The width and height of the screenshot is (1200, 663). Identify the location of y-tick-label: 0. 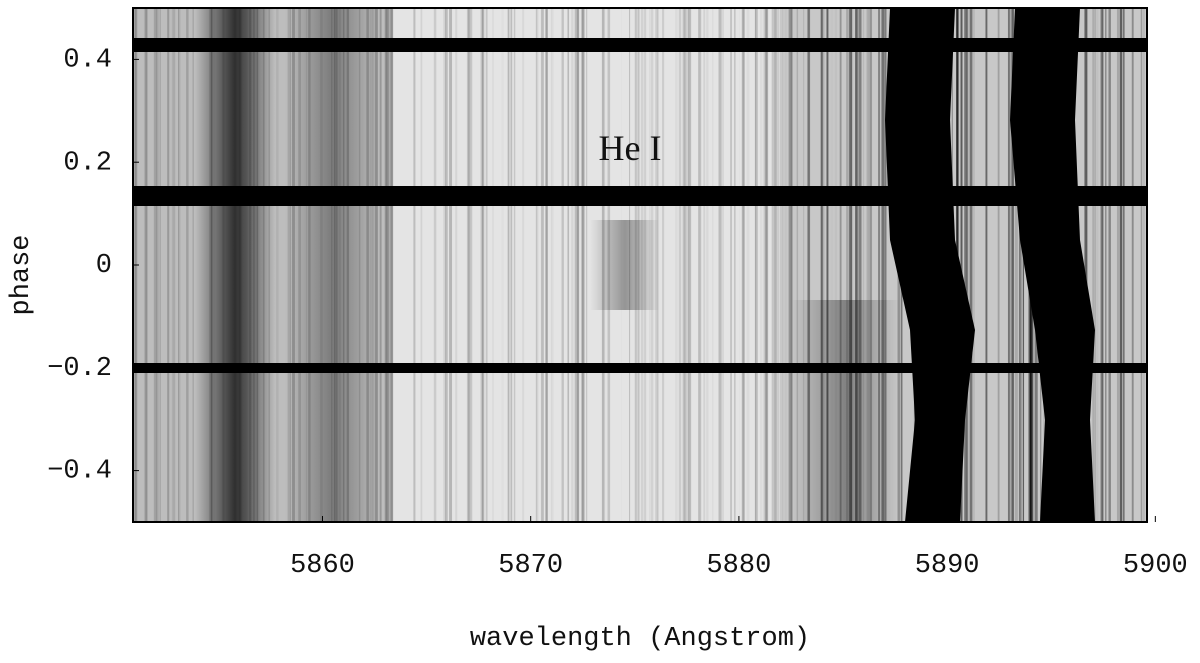
(104, 266).